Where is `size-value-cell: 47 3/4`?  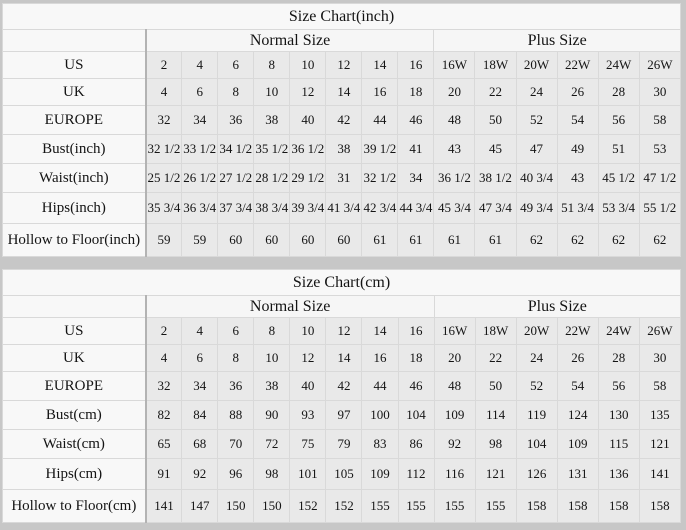
size-value-cell: 47 3/4 is located at coordinates (495, 208).